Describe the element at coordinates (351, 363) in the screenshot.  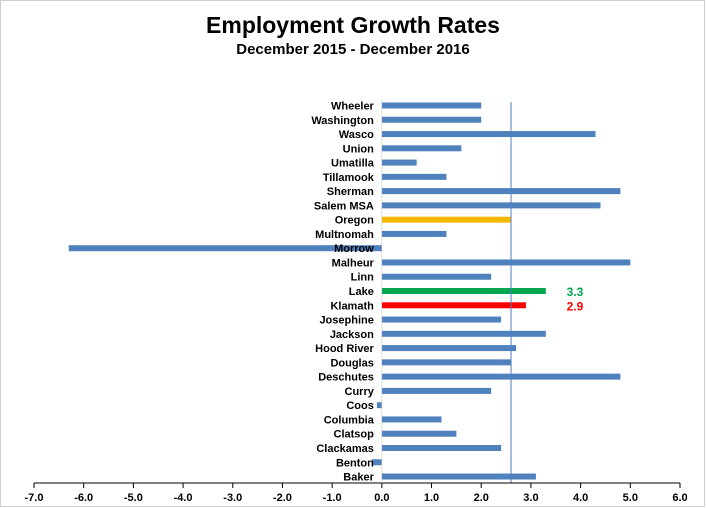
I see `category-label-douglas: Douglas` at that location.